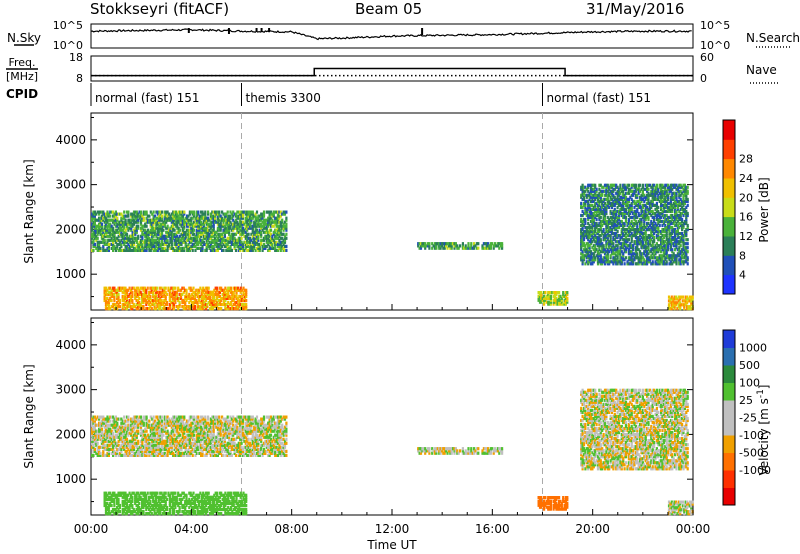  What do you see at coordinates (715, 25) in the screenshot?
I see `noise-ytick-right: 10^5` at bounding box center [715, 25].